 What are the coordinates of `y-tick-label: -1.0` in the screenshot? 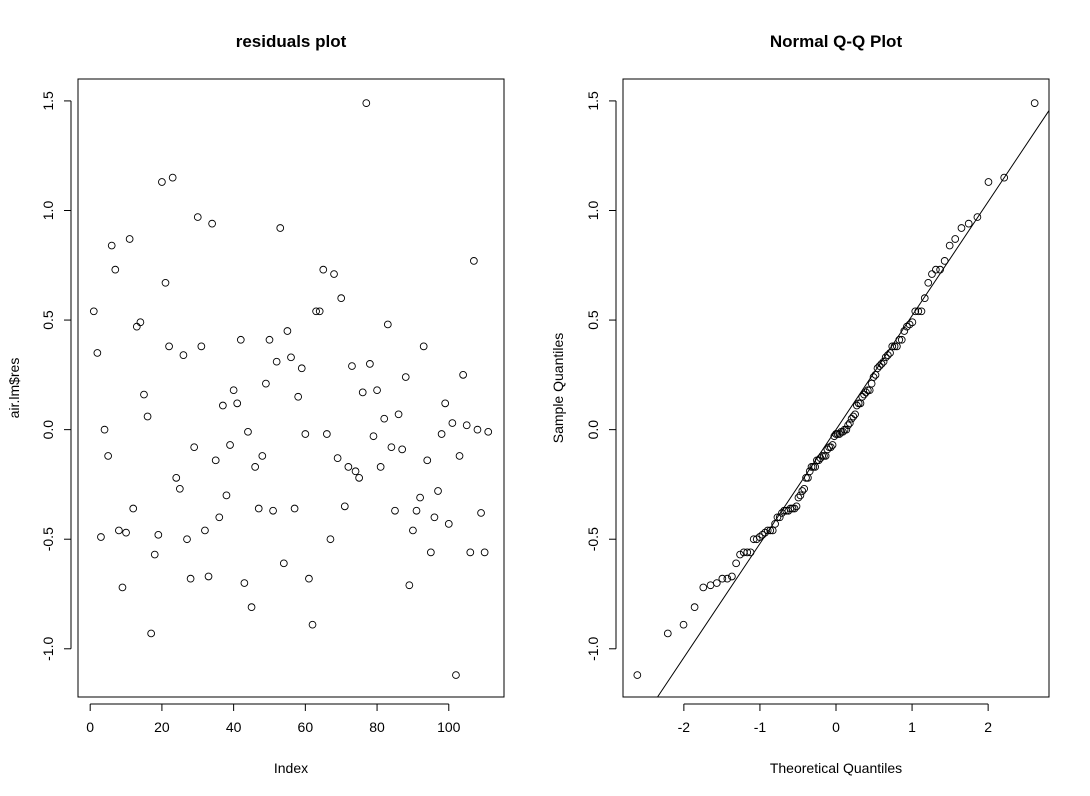 It's located at (48, 649).